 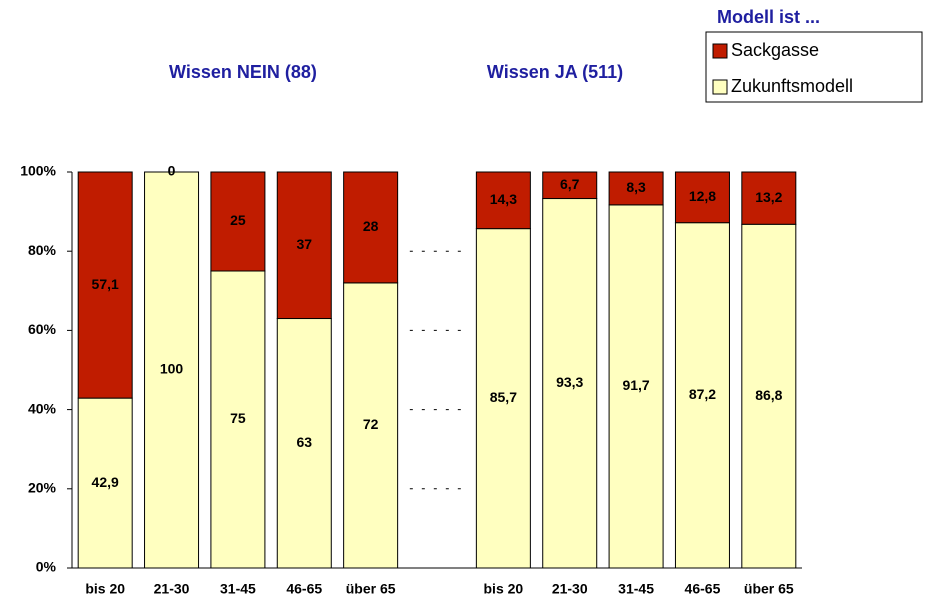 What do you see at coordinates (555, 72) in the screenshot?
I see `group-title: Wissen JA (511)` at bounding box center [555, 72].